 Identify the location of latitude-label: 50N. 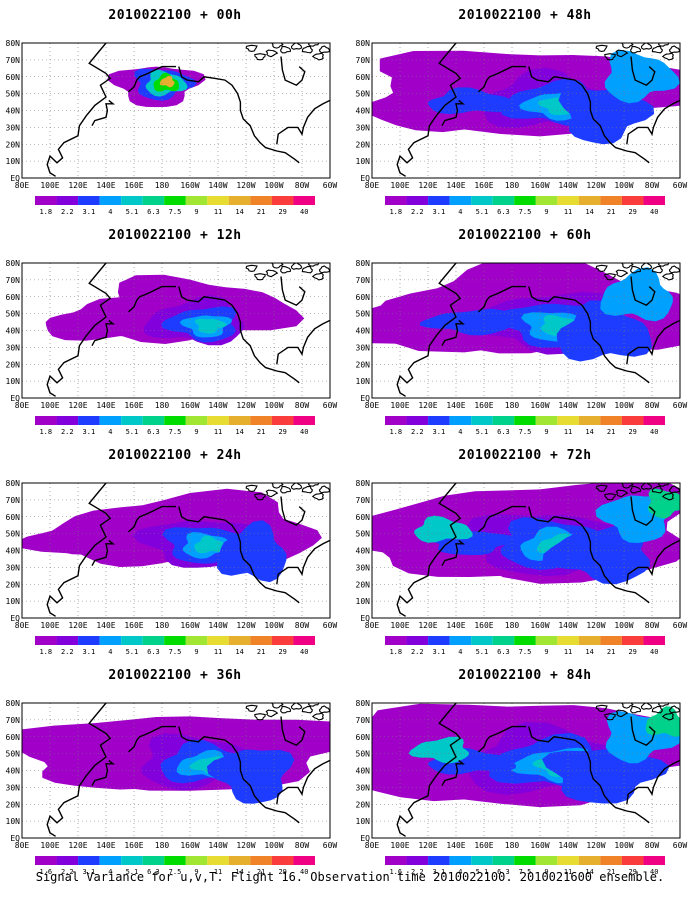
(13, 534).